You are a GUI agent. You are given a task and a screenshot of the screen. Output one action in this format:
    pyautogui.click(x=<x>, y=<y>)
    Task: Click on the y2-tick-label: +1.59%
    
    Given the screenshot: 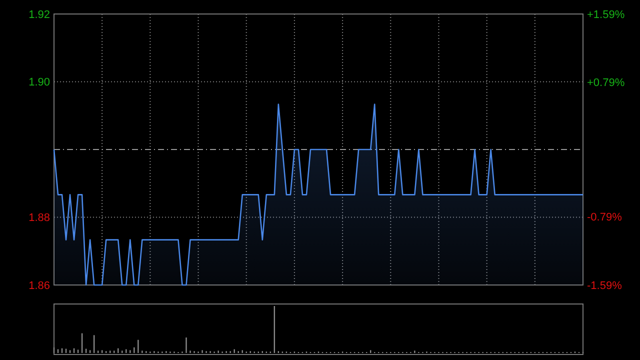 What is the action you would take?
    pyautogui.click(x=606, y=14)
    